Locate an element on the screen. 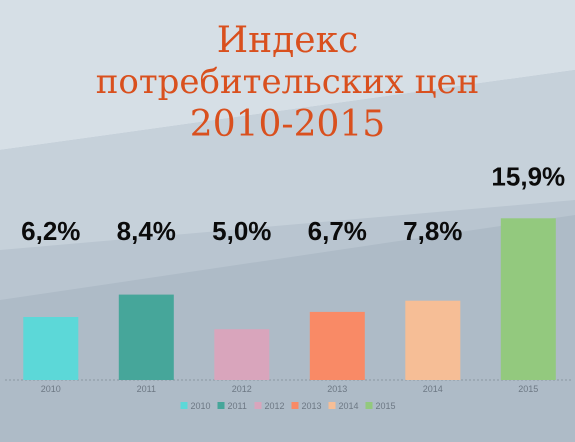 Image resolution: width=575 pixels, height=442 pixels. data-label-2015: 15,9% is located at coordinates (528, 176).